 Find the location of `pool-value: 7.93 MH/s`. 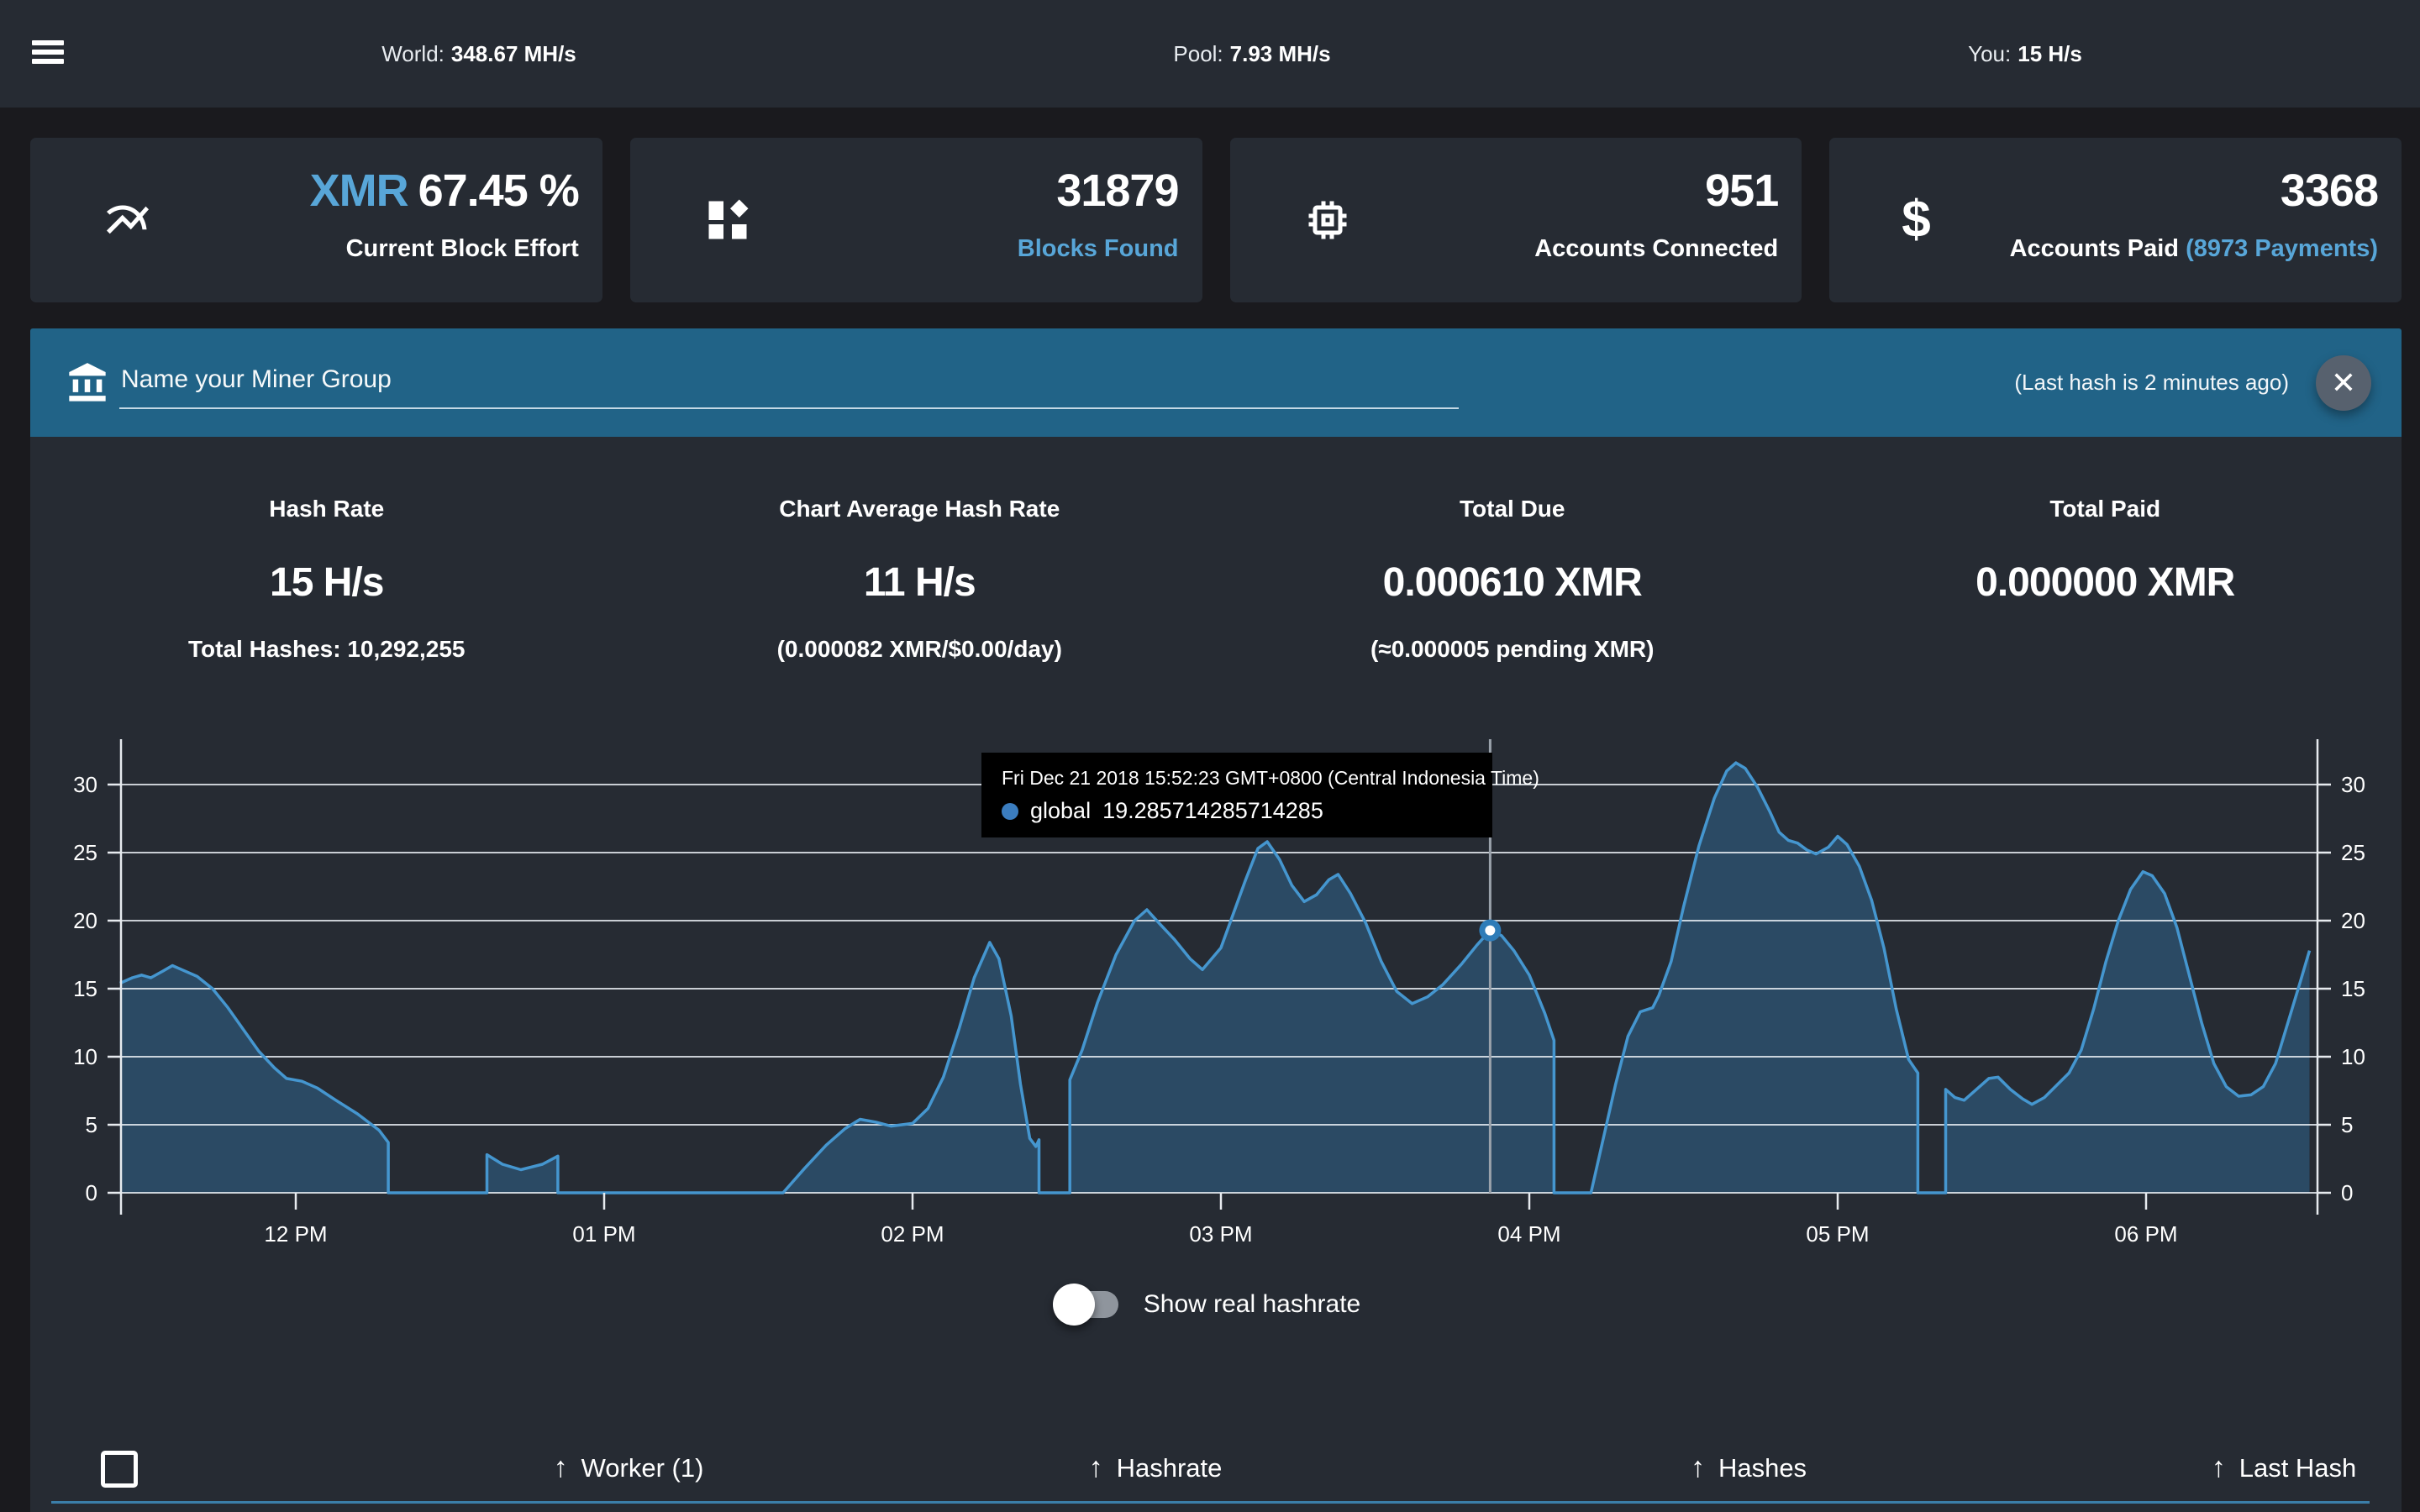

pool-value: 7.93 MH/s is located at coordinates (1280, 53).